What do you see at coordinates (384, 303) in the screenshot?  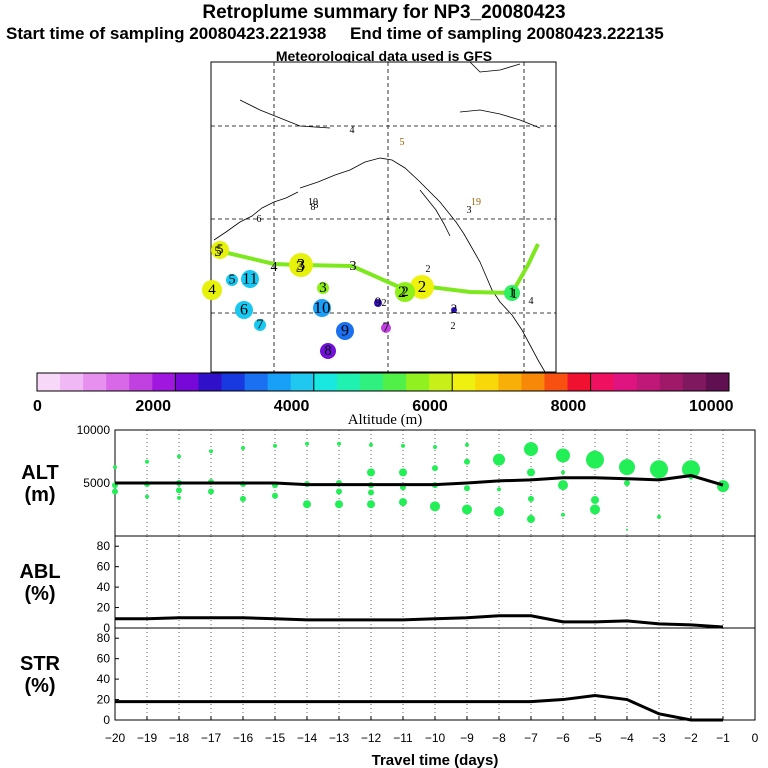 I see `small-label-9: 2` at bounding box center [384, 303].